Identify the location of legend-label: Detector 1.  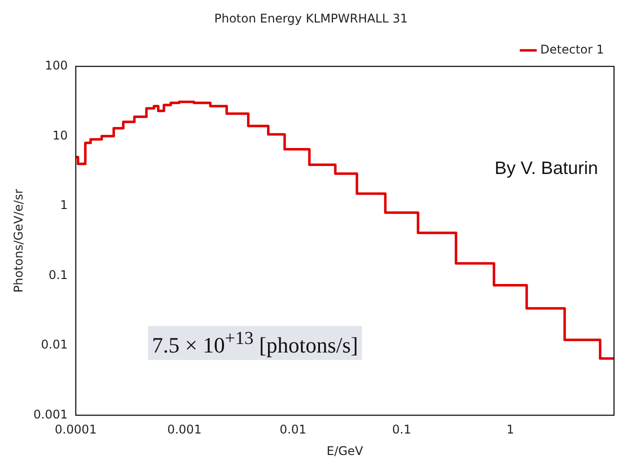
(572, 49).